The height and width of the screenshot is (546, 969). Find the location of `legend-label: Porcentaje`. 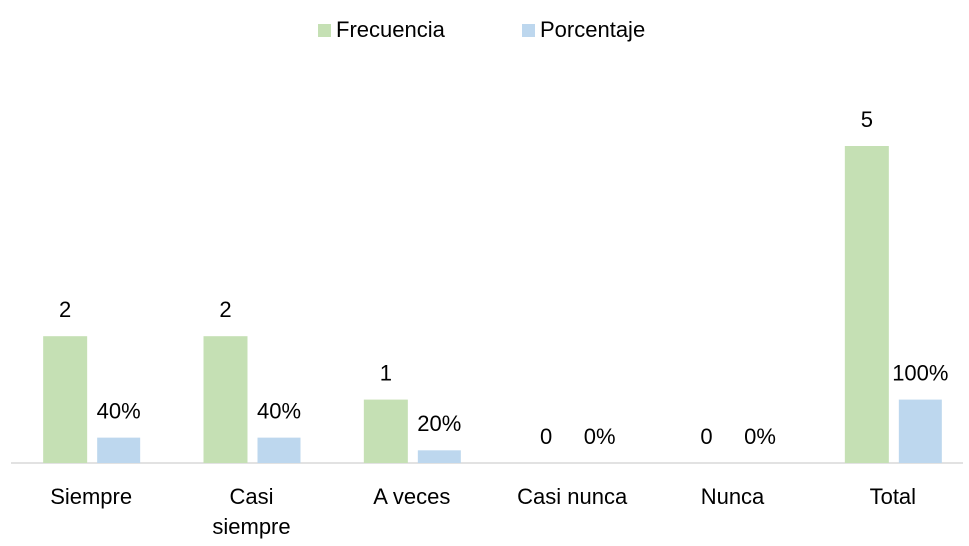

legend-label: Porcentaje is located at coordinates (592, 29).